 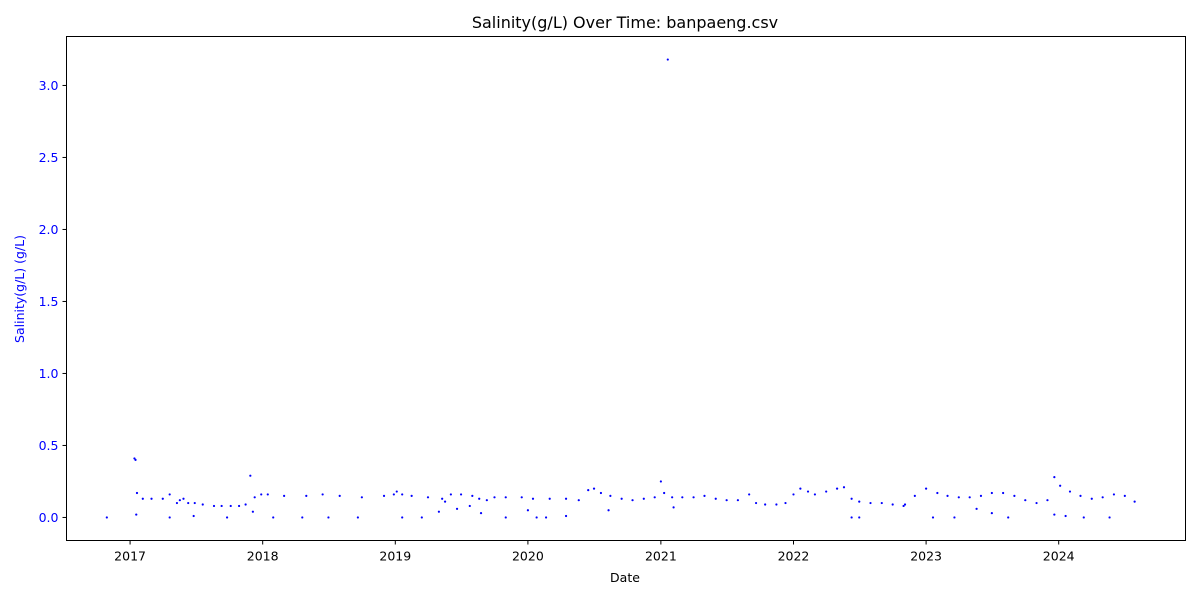 I want to click on x-tick-label: 2018, so click(x=263, y=556).